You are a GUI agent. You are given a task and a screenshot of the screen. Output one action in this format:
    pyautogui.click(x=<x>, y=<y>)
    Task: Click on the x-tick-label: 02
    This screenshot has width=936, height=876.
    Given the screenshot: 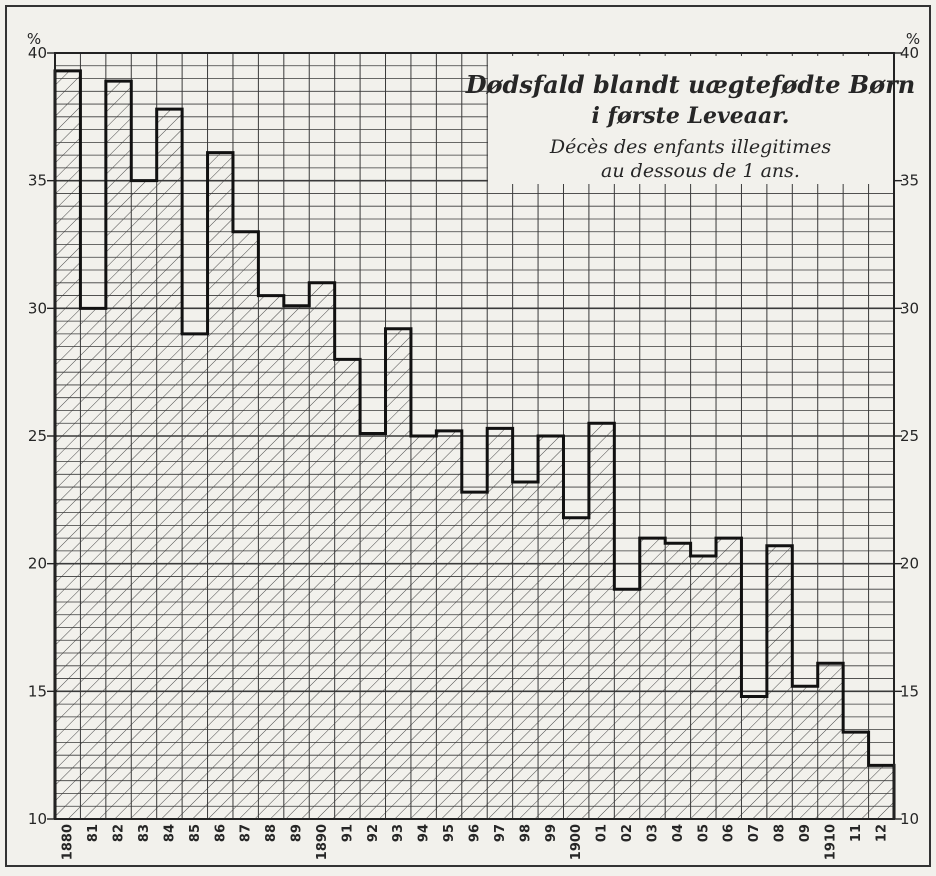 What is the action you would take?
    pyautogui.click(x=627, y=833)
    